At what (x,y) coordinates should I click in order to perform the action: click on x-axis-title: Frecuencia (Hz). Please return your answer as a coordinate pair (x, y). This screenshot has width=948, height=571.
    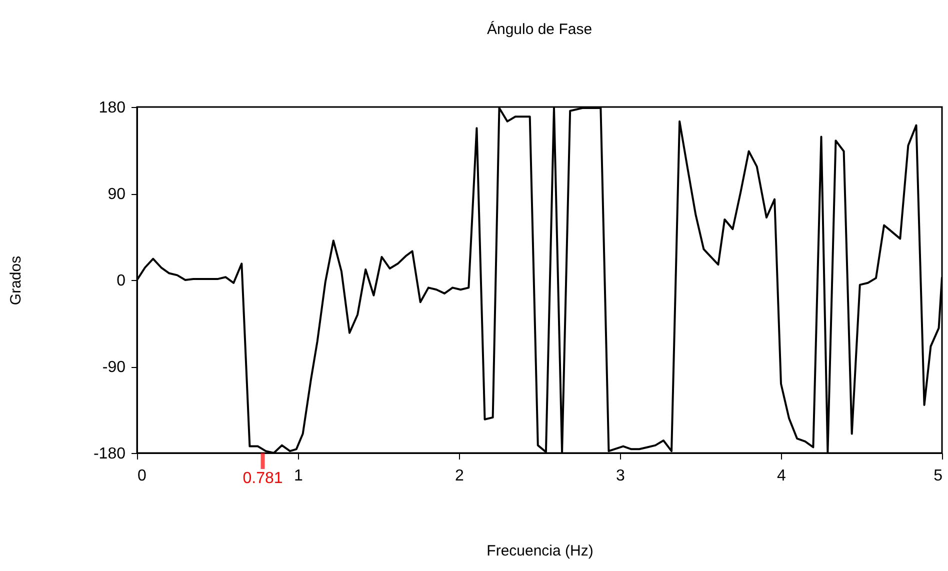
    Looking at the image, I should click on (540, 551).